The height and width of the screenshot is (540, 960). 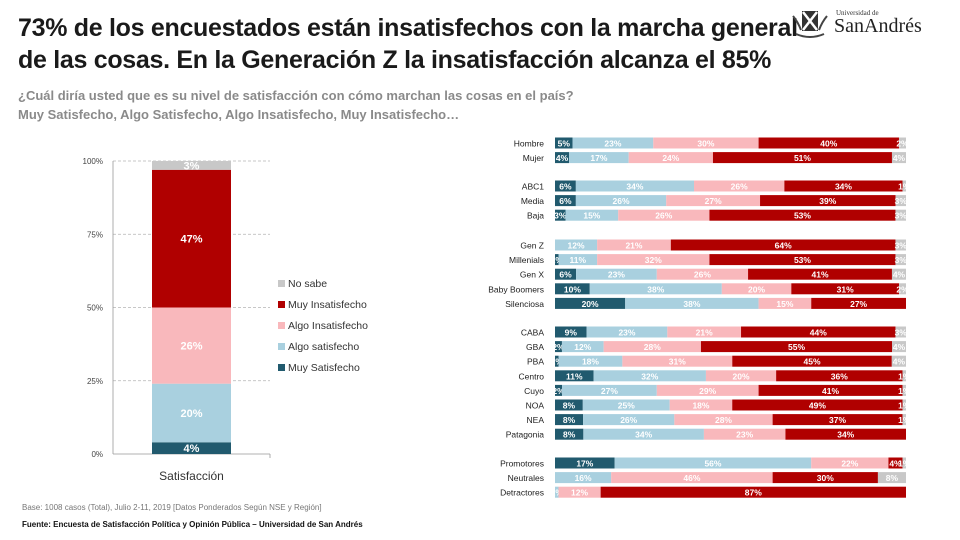 What do you see at coordinates (93, 161) in the screenshot?
I see `y-tick-label: 100%` at bounding box center [93, 161].